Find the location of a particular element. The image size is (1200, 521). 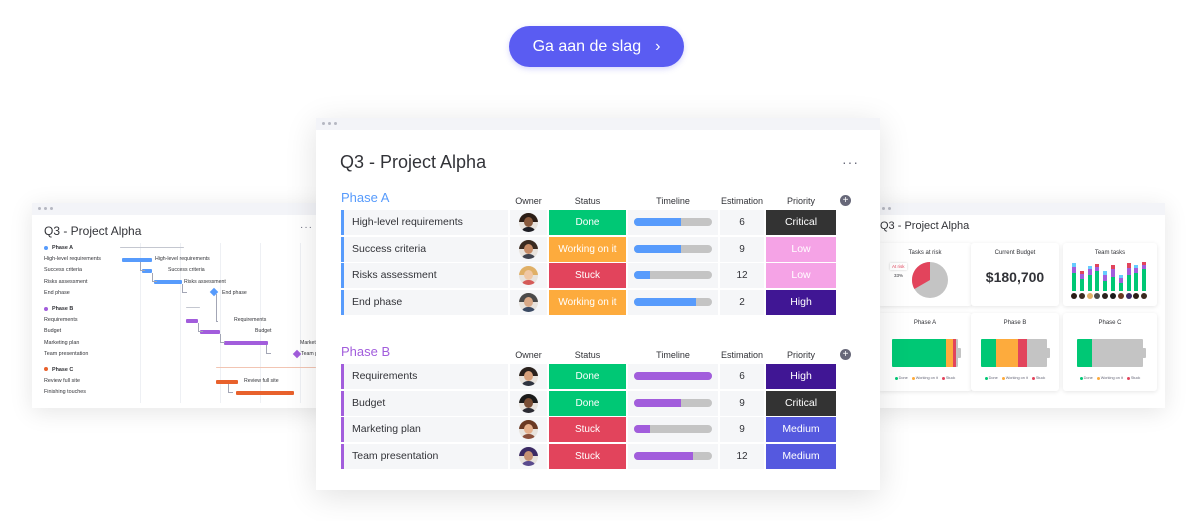

gantt-item-label: Budget is located at coordinates (53, 331).